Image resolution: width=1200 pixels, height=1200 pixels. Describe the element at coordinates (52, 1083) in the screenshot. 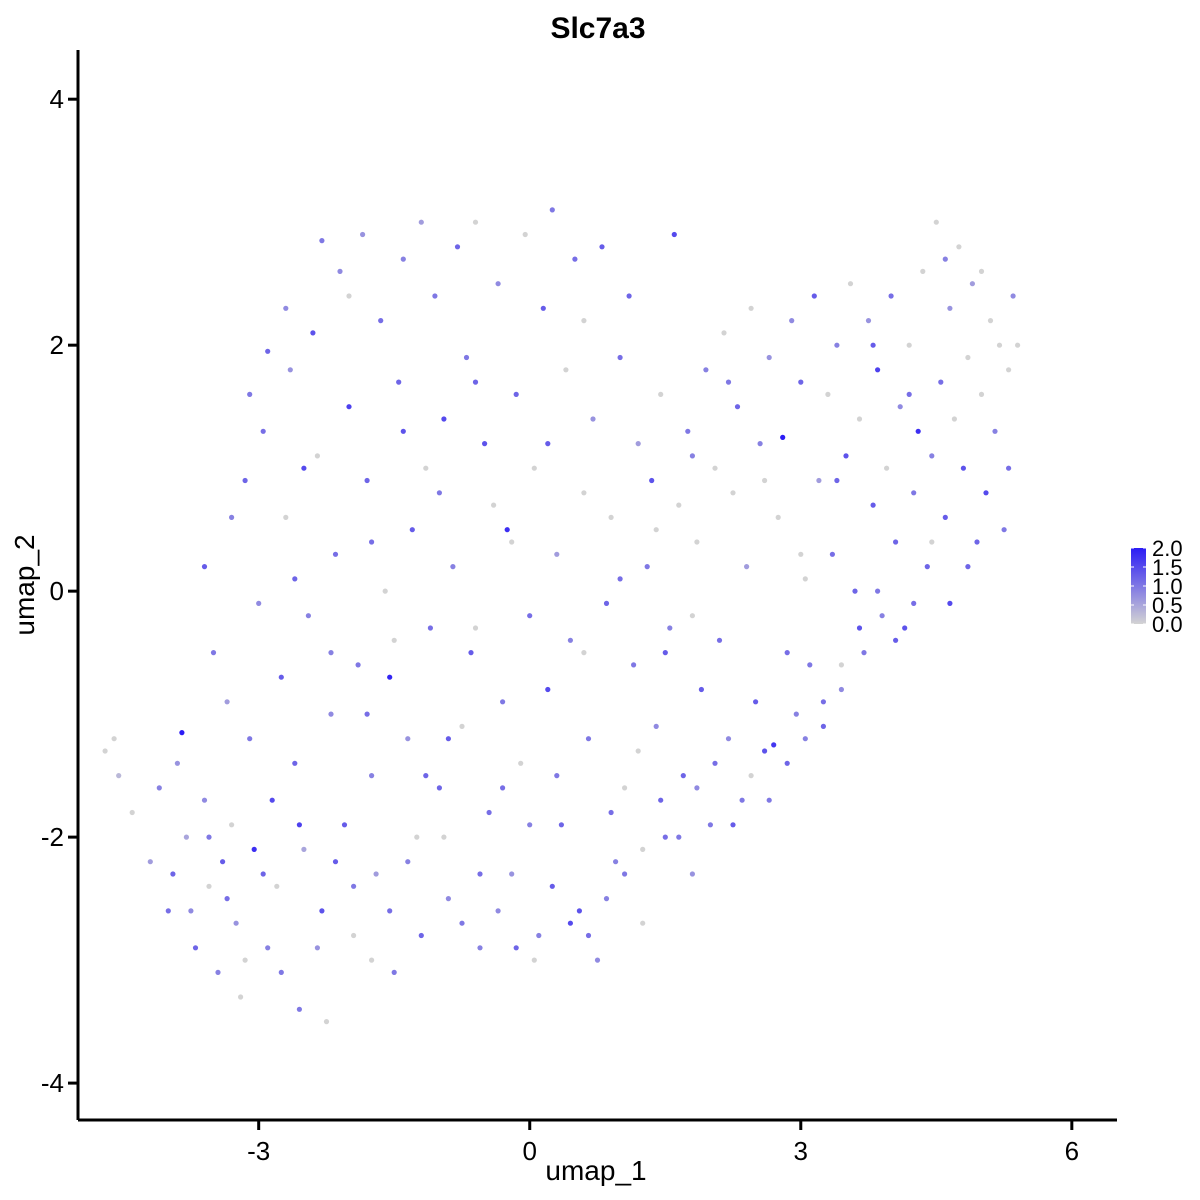

I see `y-tick-label: -4` at that location.